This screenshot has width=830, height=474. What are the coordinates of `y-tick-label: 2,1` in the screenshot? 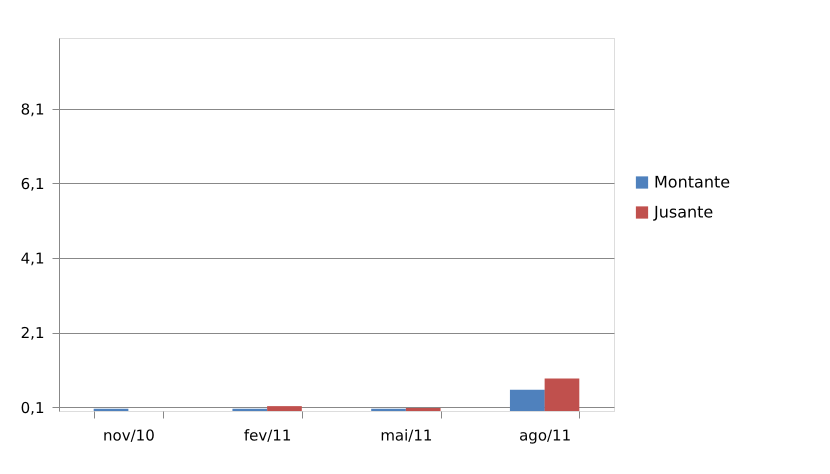 It's located at (32, 333).